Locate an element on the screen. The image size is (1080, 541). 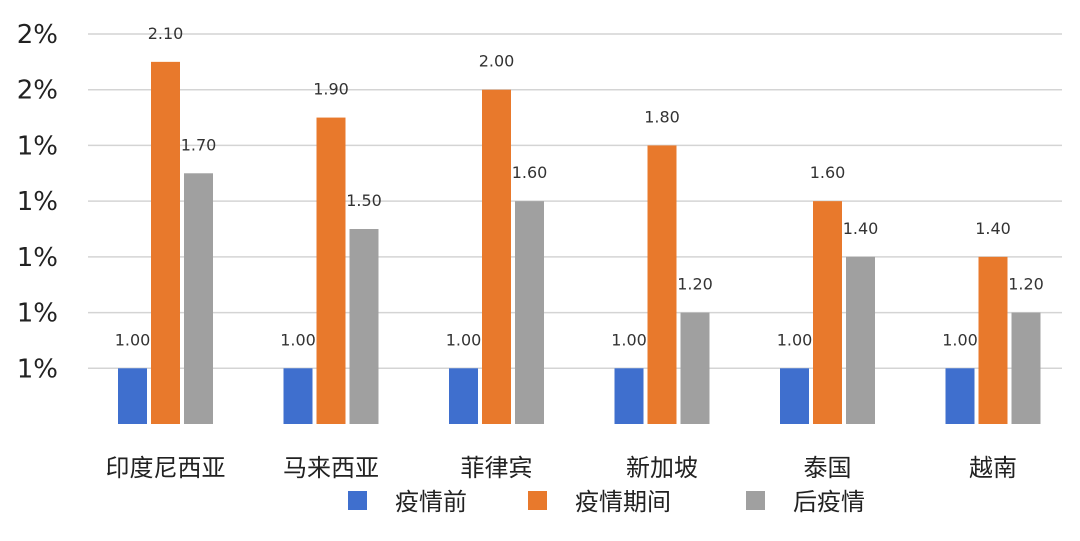
legend-label: 后疫情 is located at coordinates (829, 502).